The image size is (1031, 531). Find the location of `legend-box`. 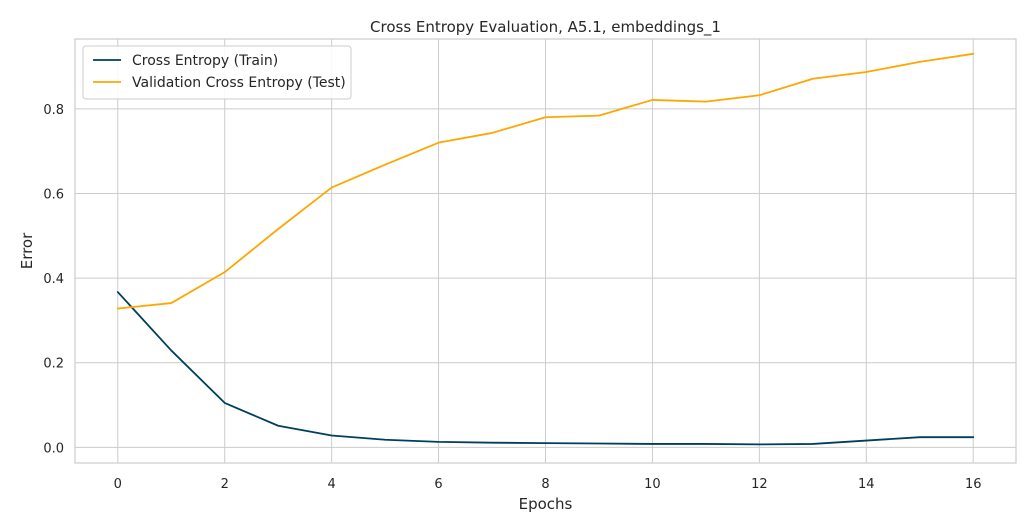

legend-box is located at coordinates (217, 72).